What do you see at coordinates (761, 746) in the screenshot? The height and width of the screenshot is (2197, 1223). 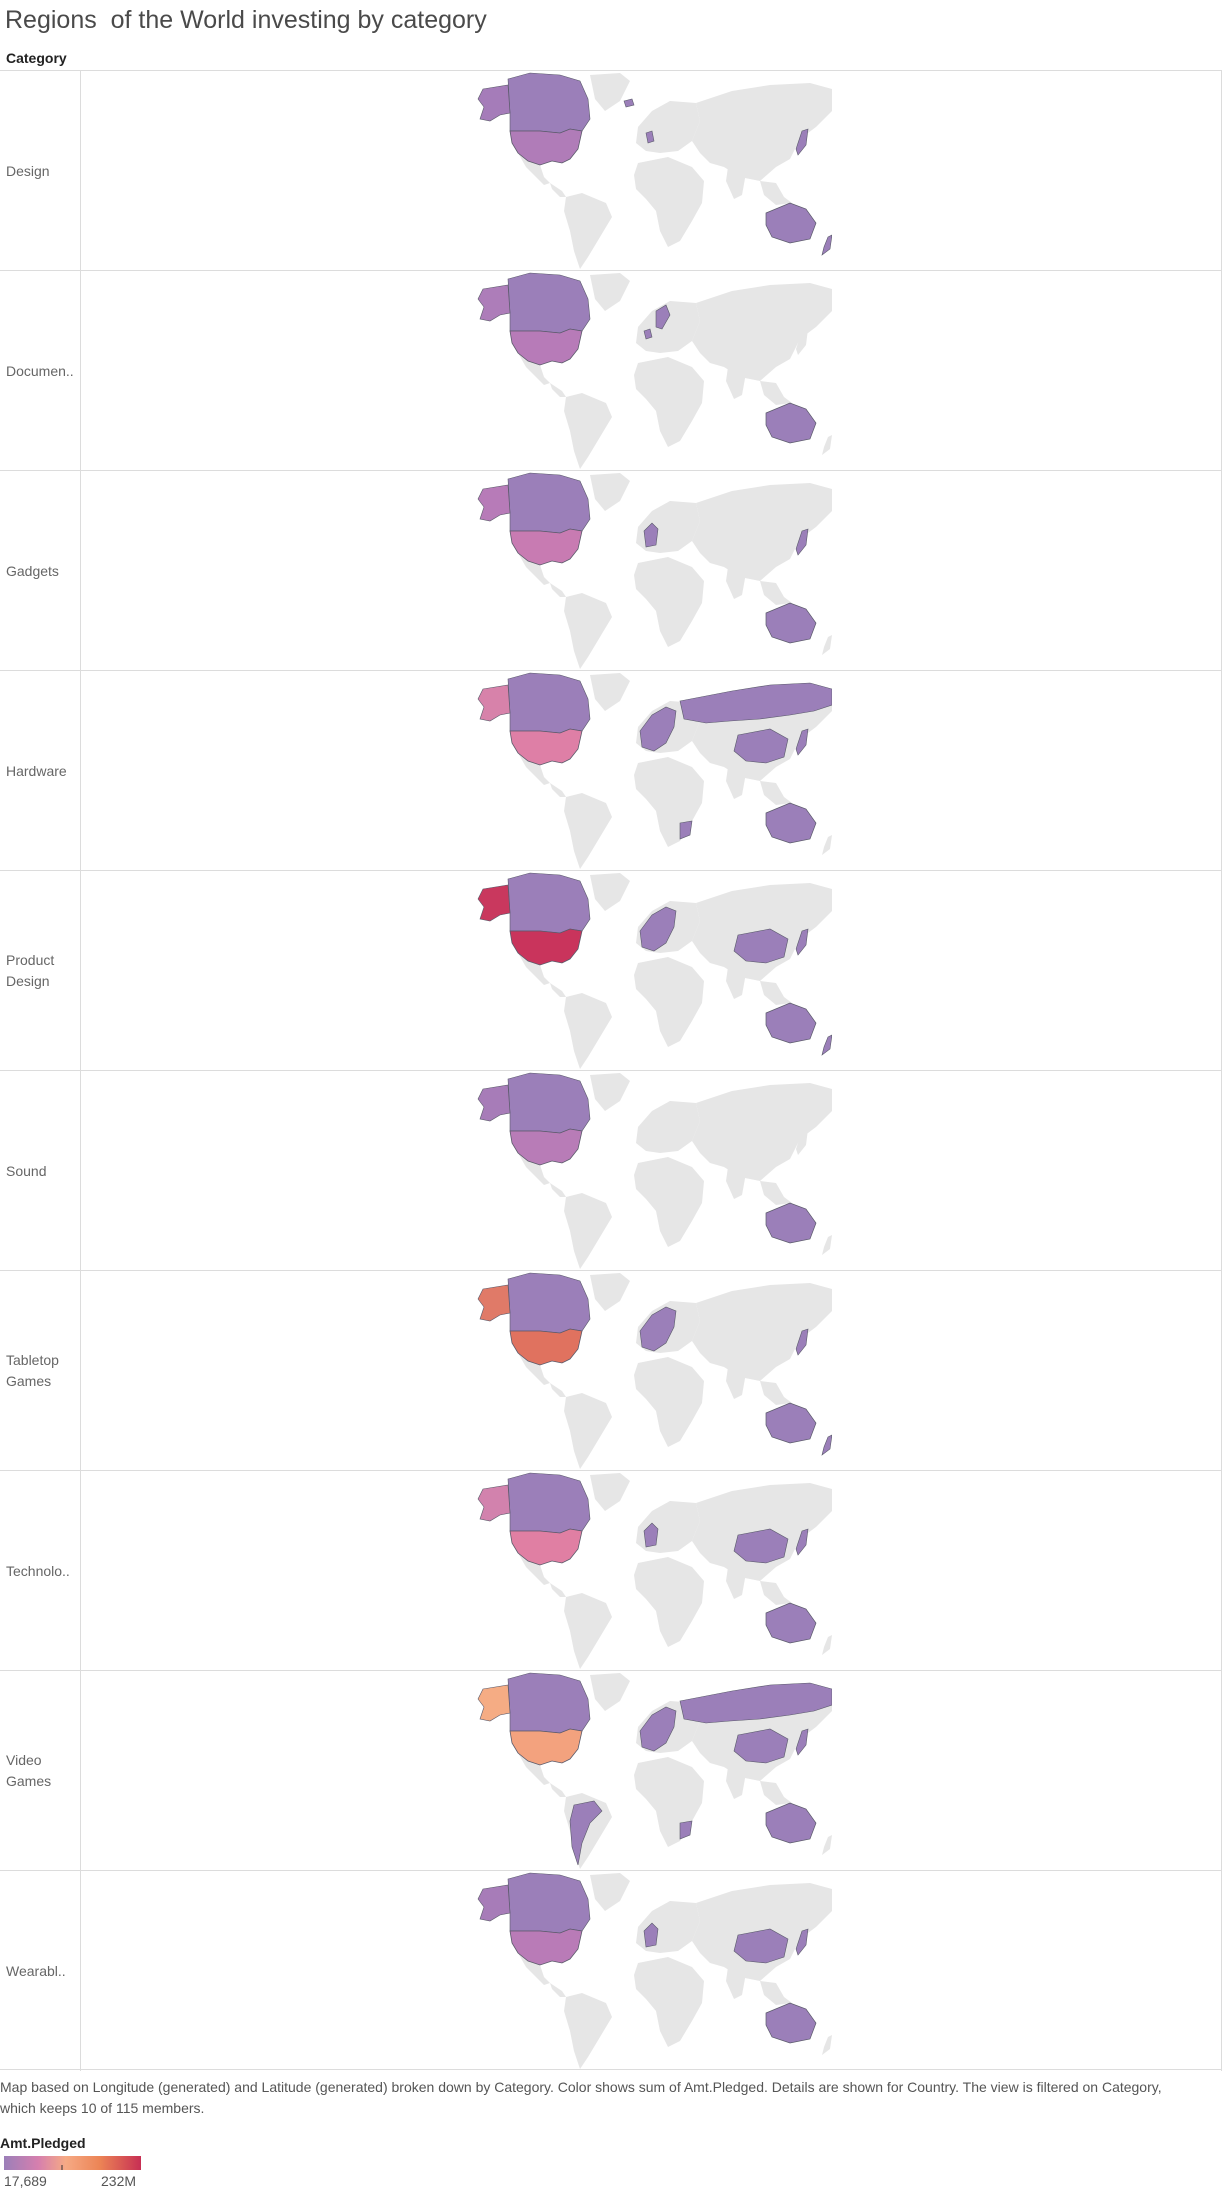 I see `country-china` at bounding box center [761, 746].